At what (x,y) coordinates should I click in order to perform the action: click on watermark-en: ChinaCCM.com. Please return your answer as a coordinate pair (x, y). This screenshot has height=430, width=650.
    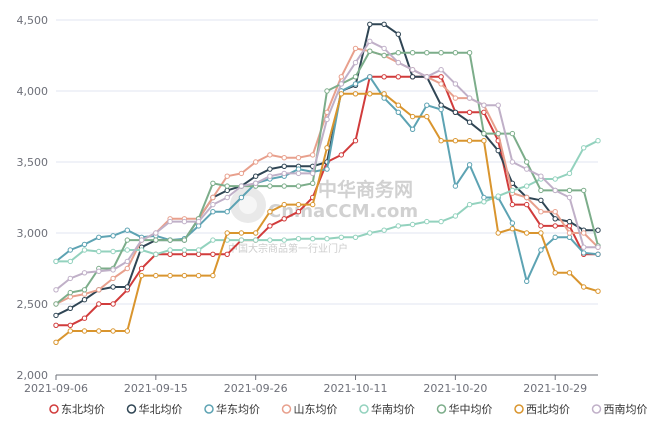
    Looking at the image, I should click on (343, 211).